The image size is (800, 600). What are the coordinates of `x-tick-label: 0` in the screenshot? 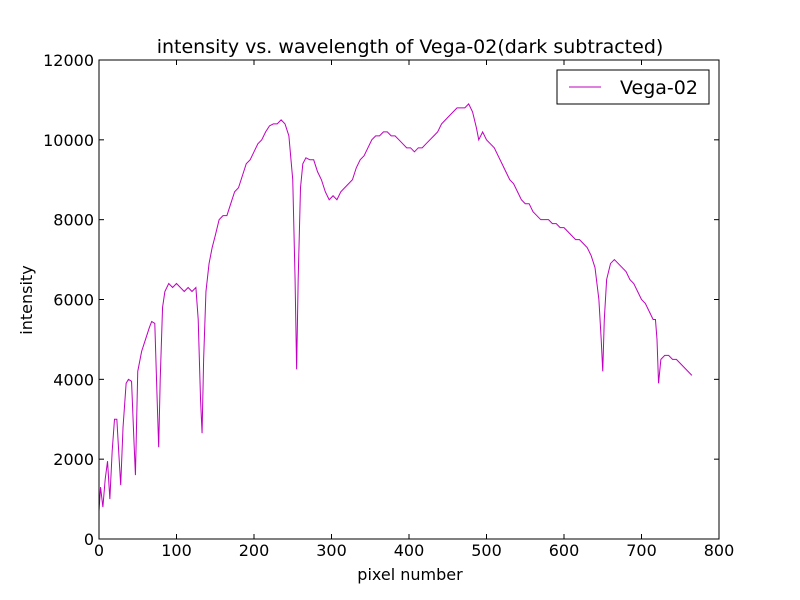 It's located at (99, 550).